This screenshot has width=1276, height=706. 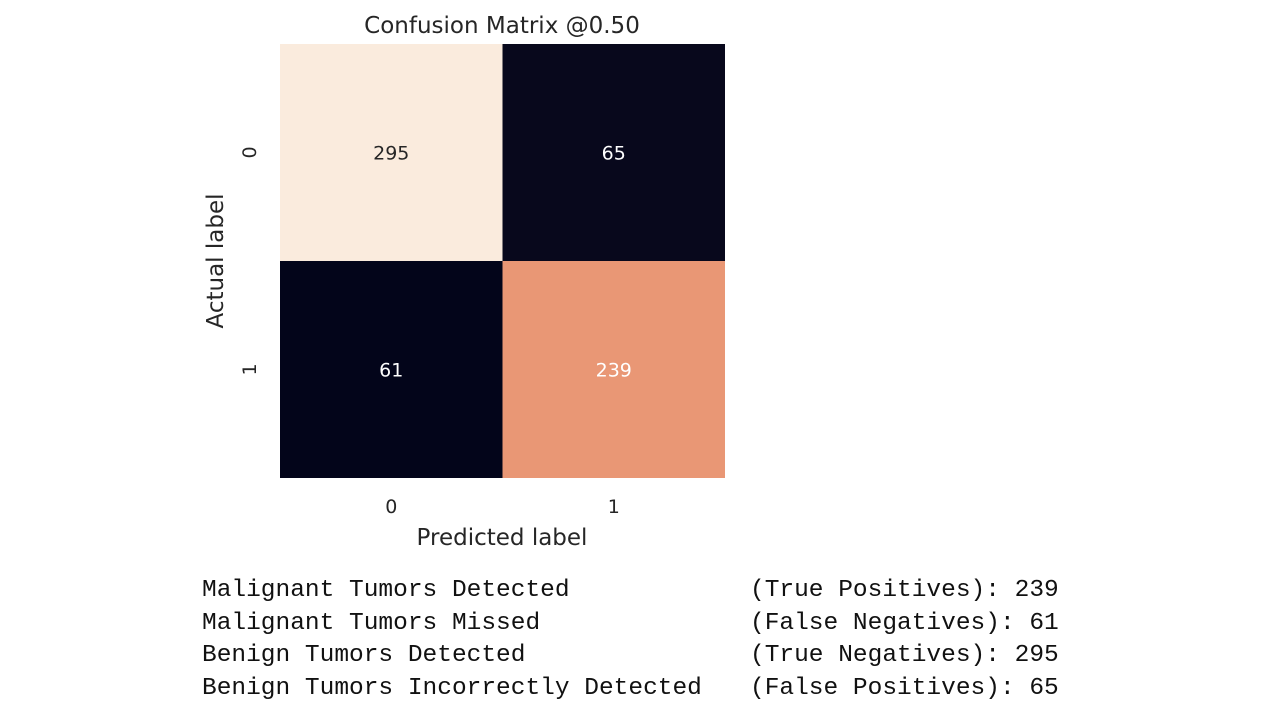 I want to click on output-value: 65, so click(x=1044, y=689).